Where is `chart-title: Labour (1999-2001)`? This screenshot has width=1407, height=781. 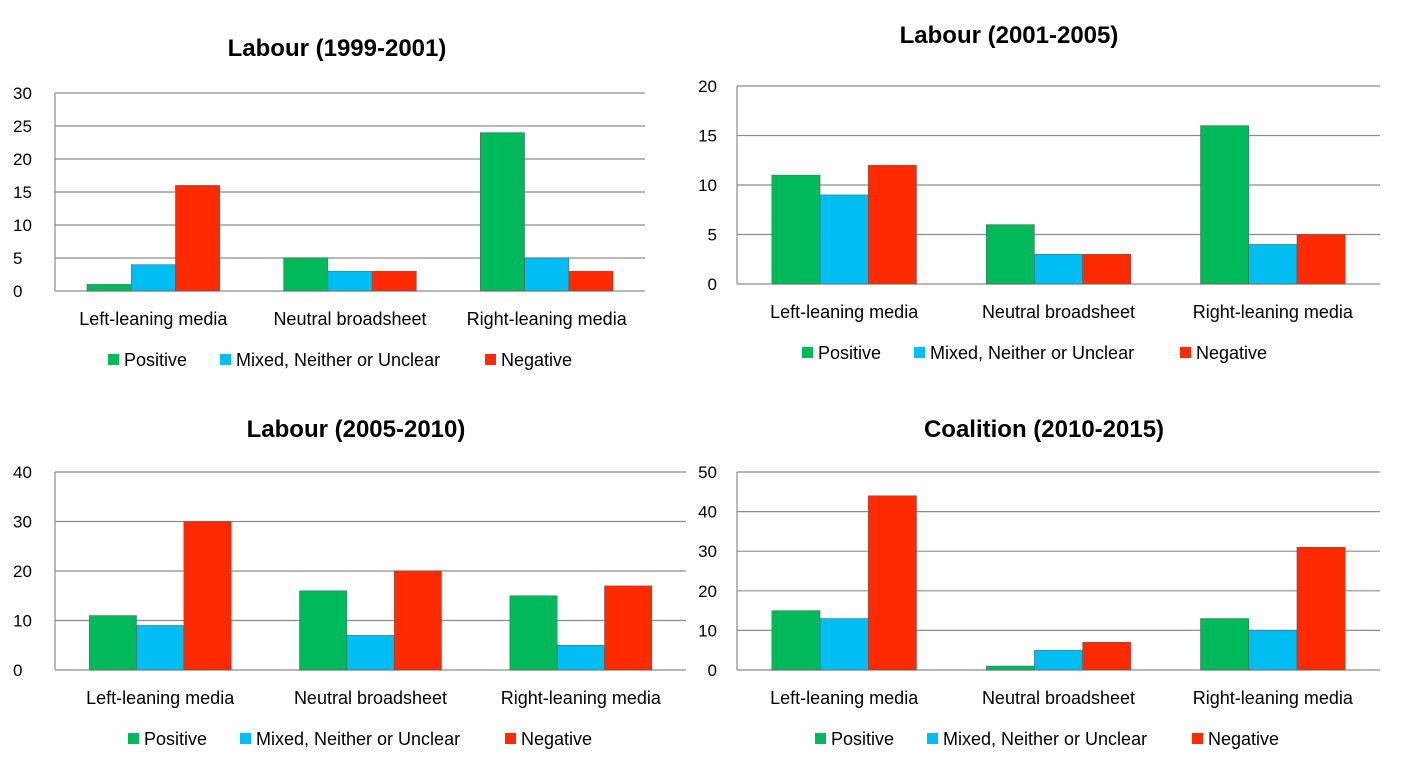 chart-title: Labour (1999-2001) is located at coordinates (337, 48).